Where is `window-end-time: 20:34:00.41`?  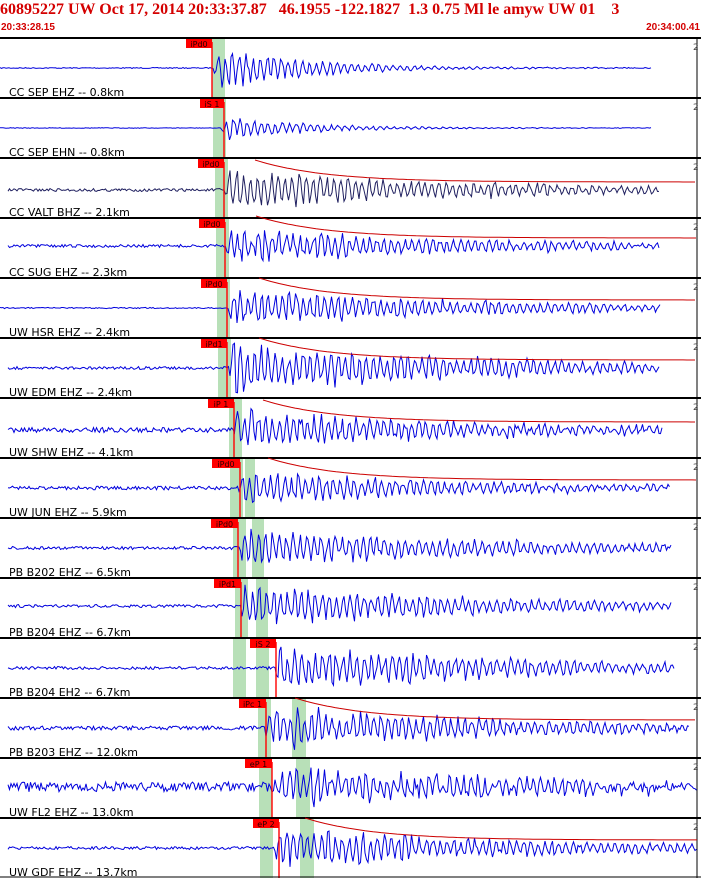
window-end-time: 20:34:00.41 is located at coordinates (673, 27).